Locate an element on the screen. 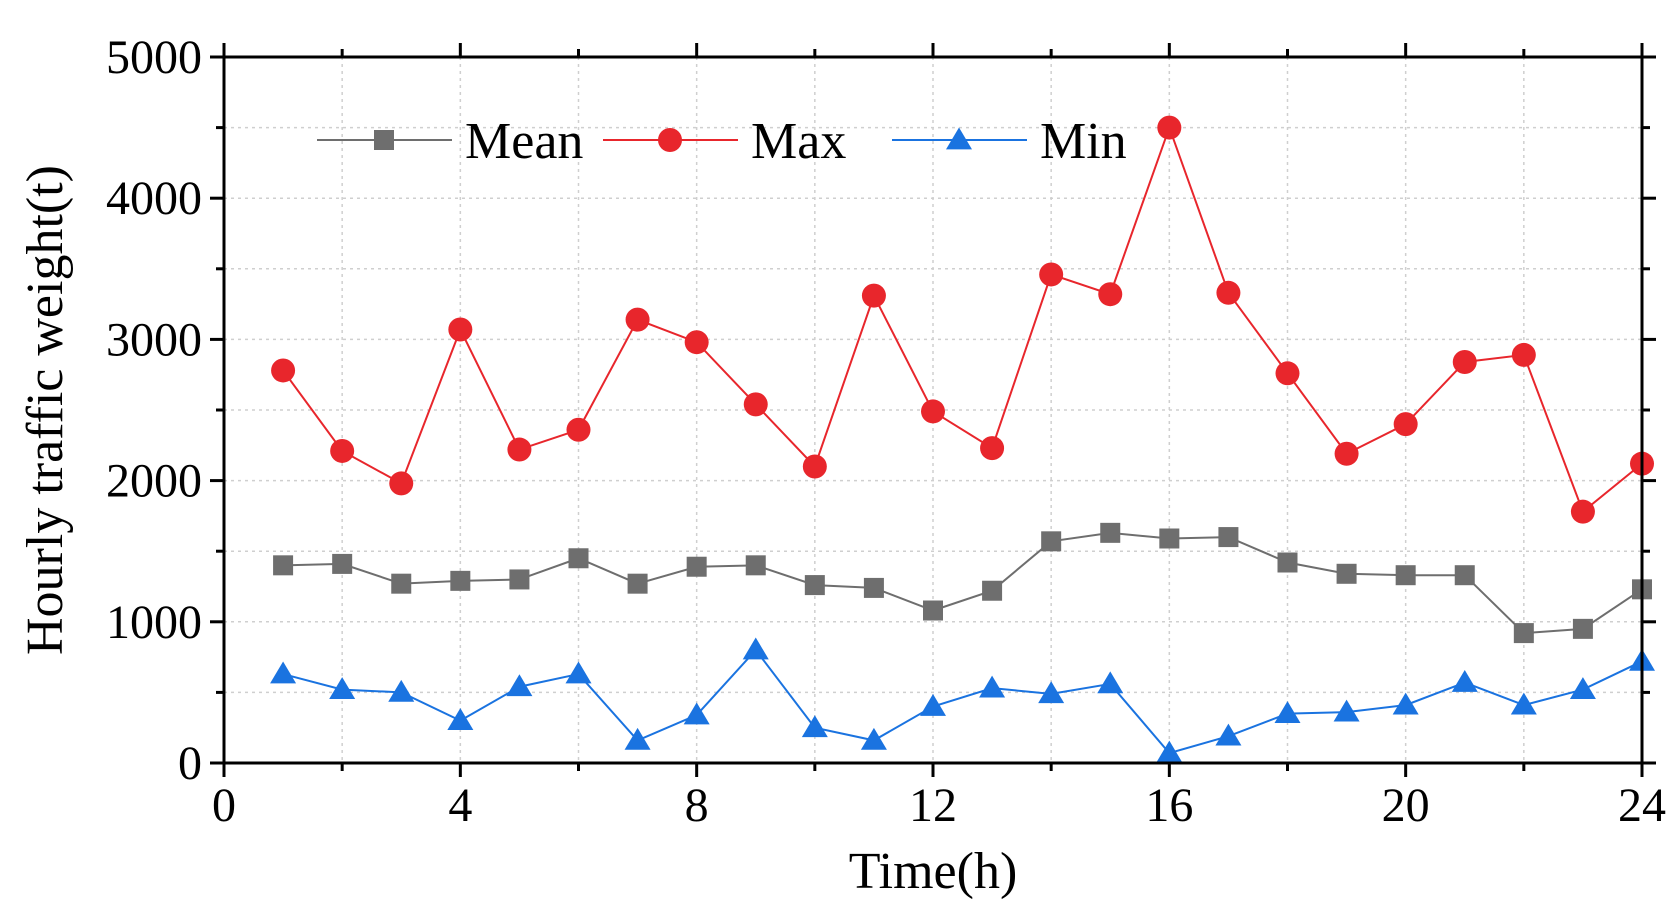 This screenshot has height=910, width=1680. legend-label-min: Min is located at coordinates (1083, 141).